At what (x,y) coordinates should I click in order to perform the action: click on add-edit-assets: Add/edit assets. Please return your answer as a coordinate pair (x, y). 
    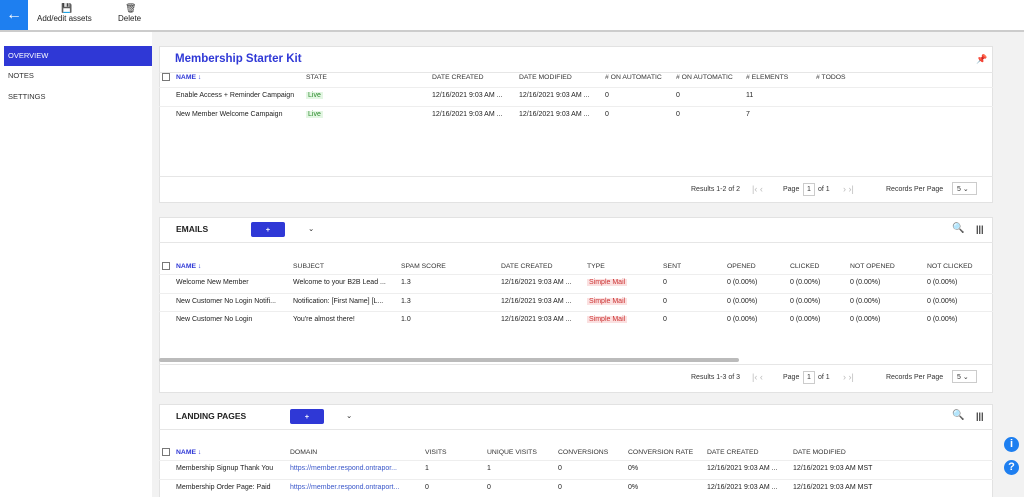
    Looking at the image, I should click on (64, 18).